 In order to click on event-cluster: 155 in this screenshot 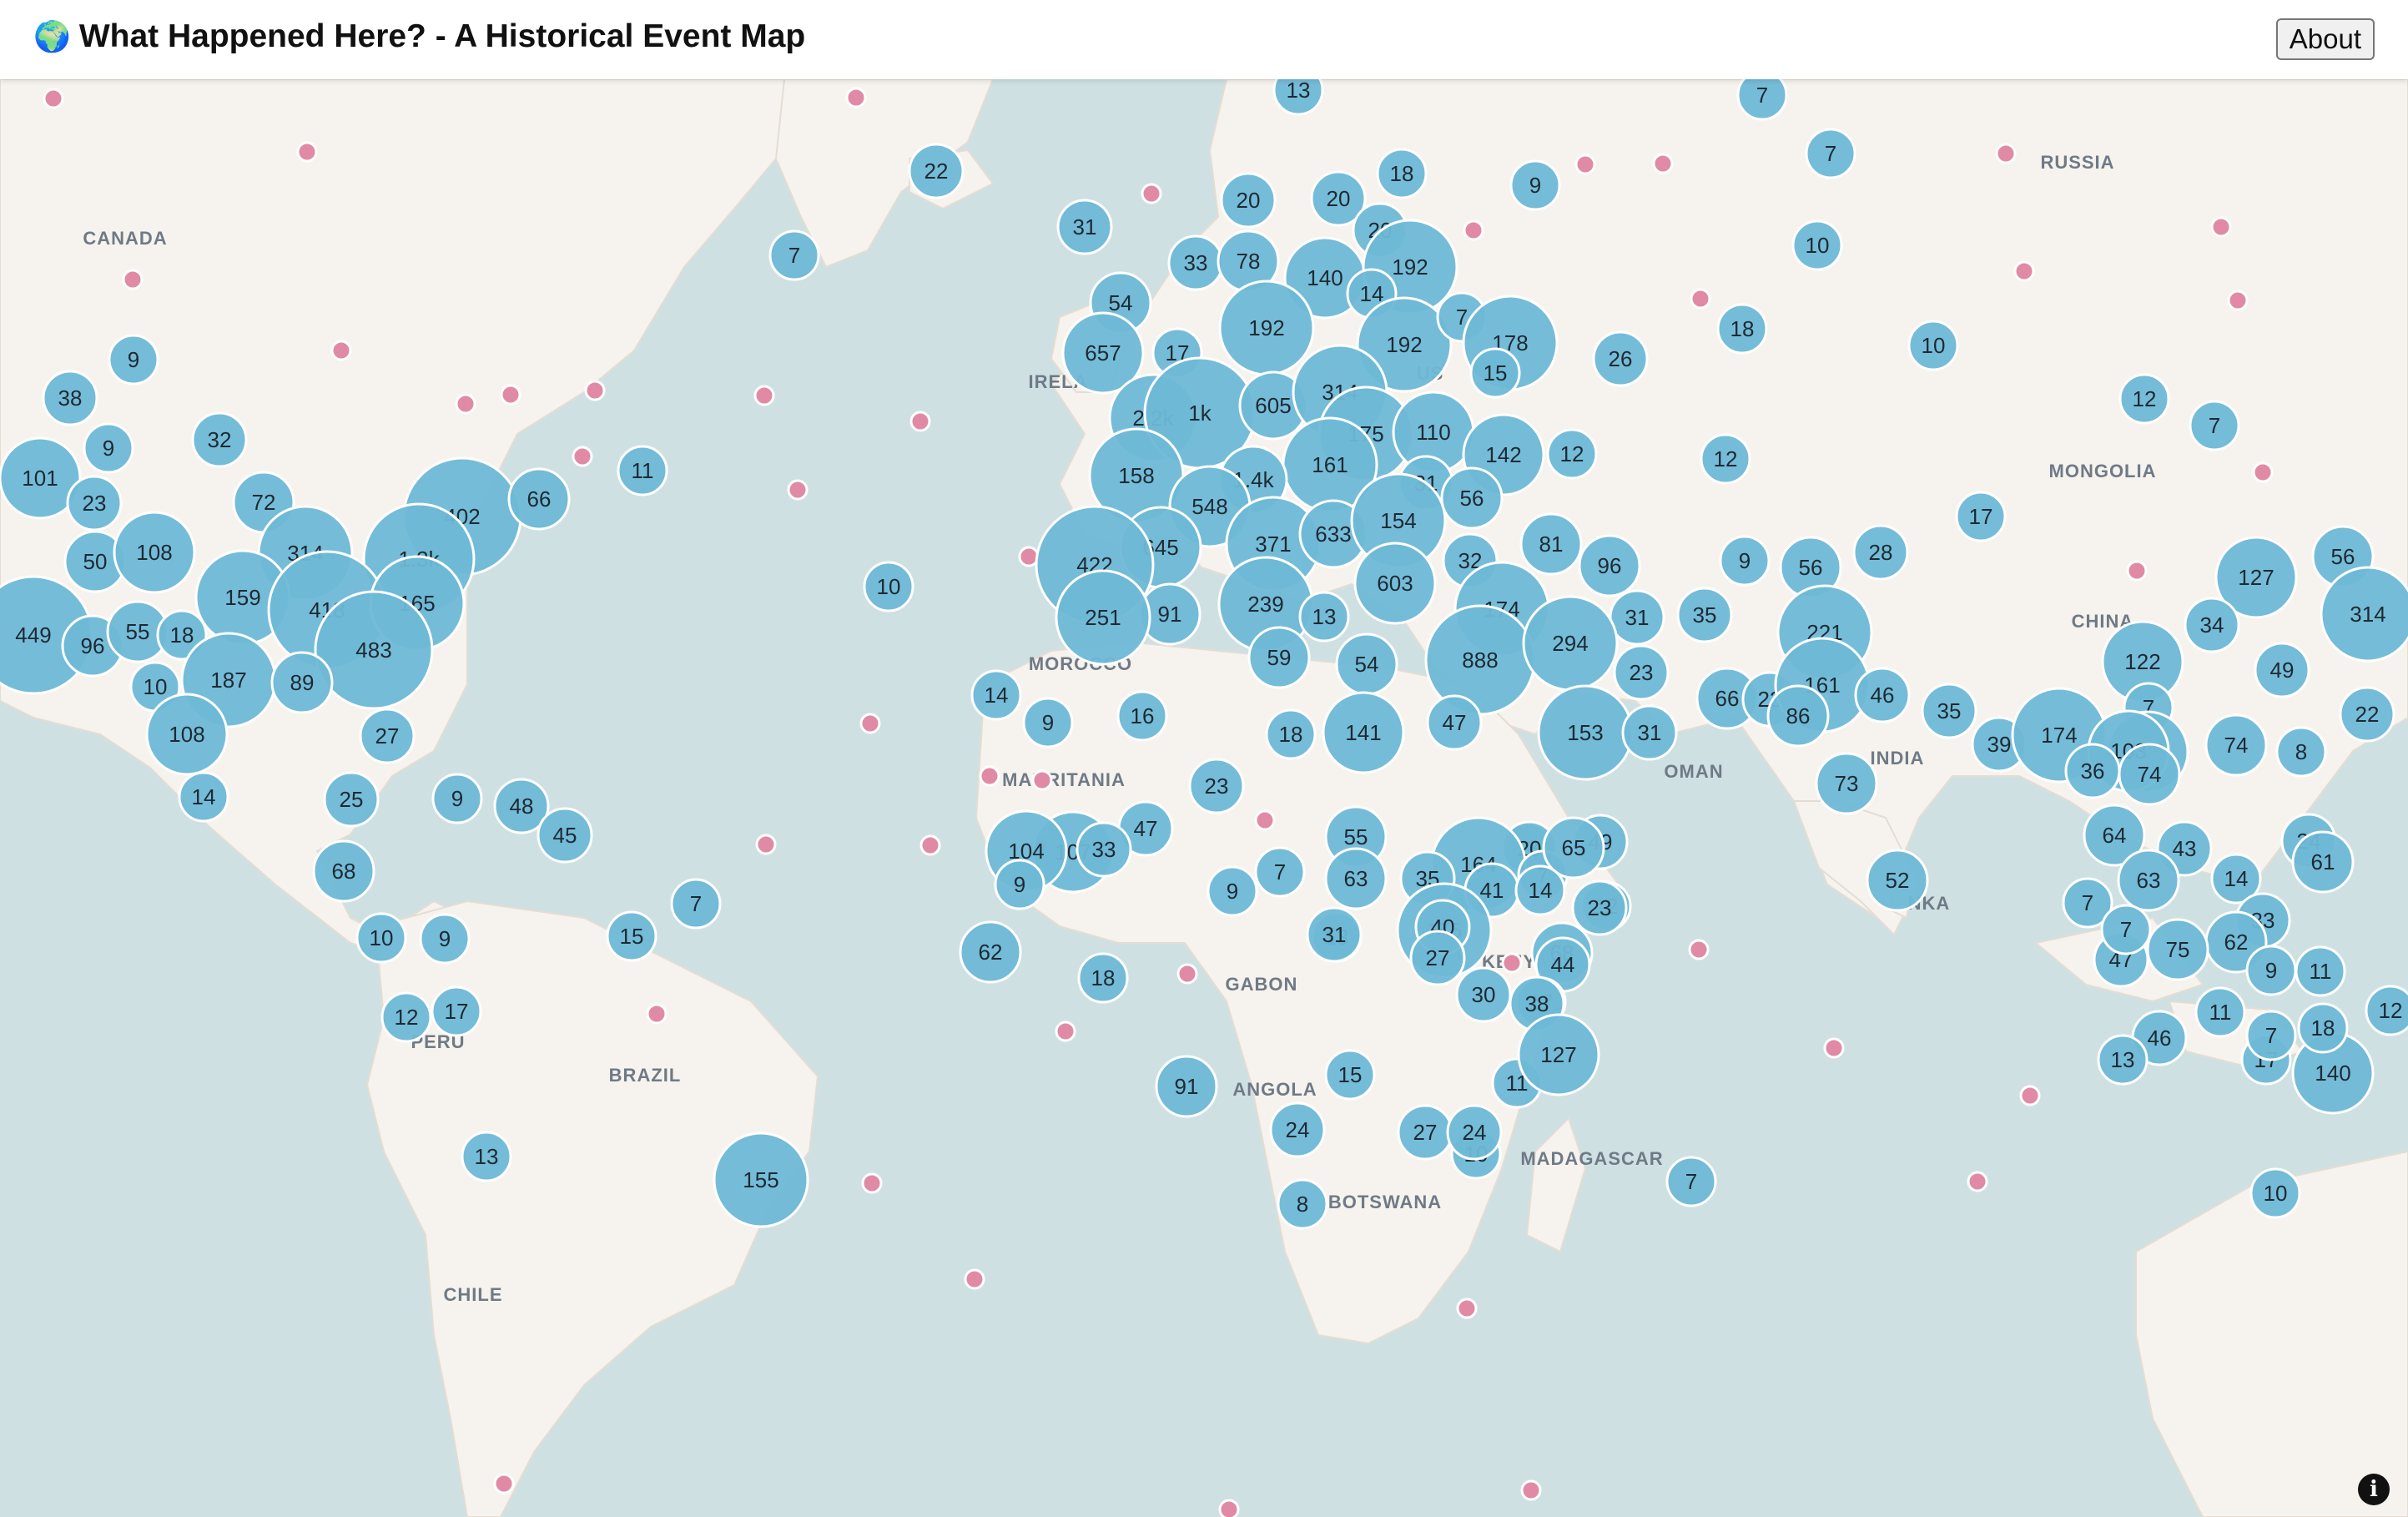, I will do `click(761, 1179)`.